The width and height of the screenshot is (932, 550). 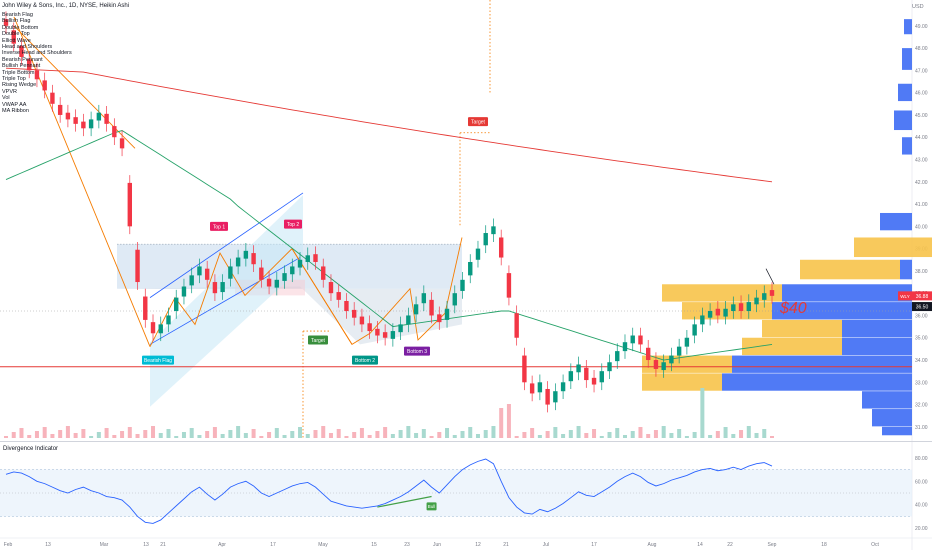 I want to click on price-tick-label: 43.00, so click(x=921, y=161).